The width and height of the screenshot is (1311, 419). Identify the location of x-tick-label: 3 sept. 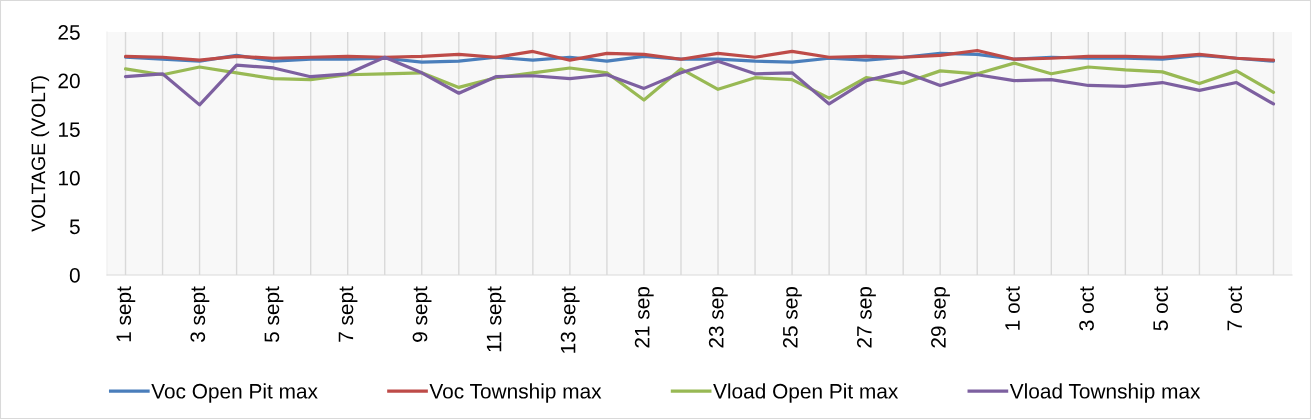
(200, 314).